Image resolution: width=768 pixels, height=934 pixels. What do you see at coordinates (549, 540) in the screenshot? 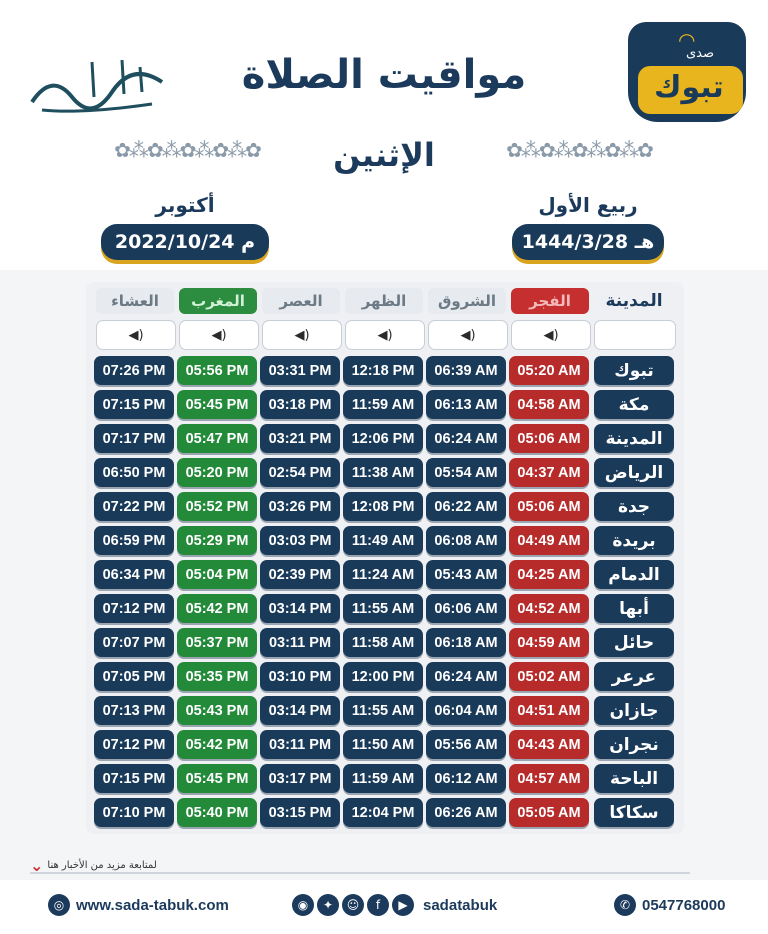
I see `fajr-time-cell: 04:49 AM` at bounding box center [549, 540].